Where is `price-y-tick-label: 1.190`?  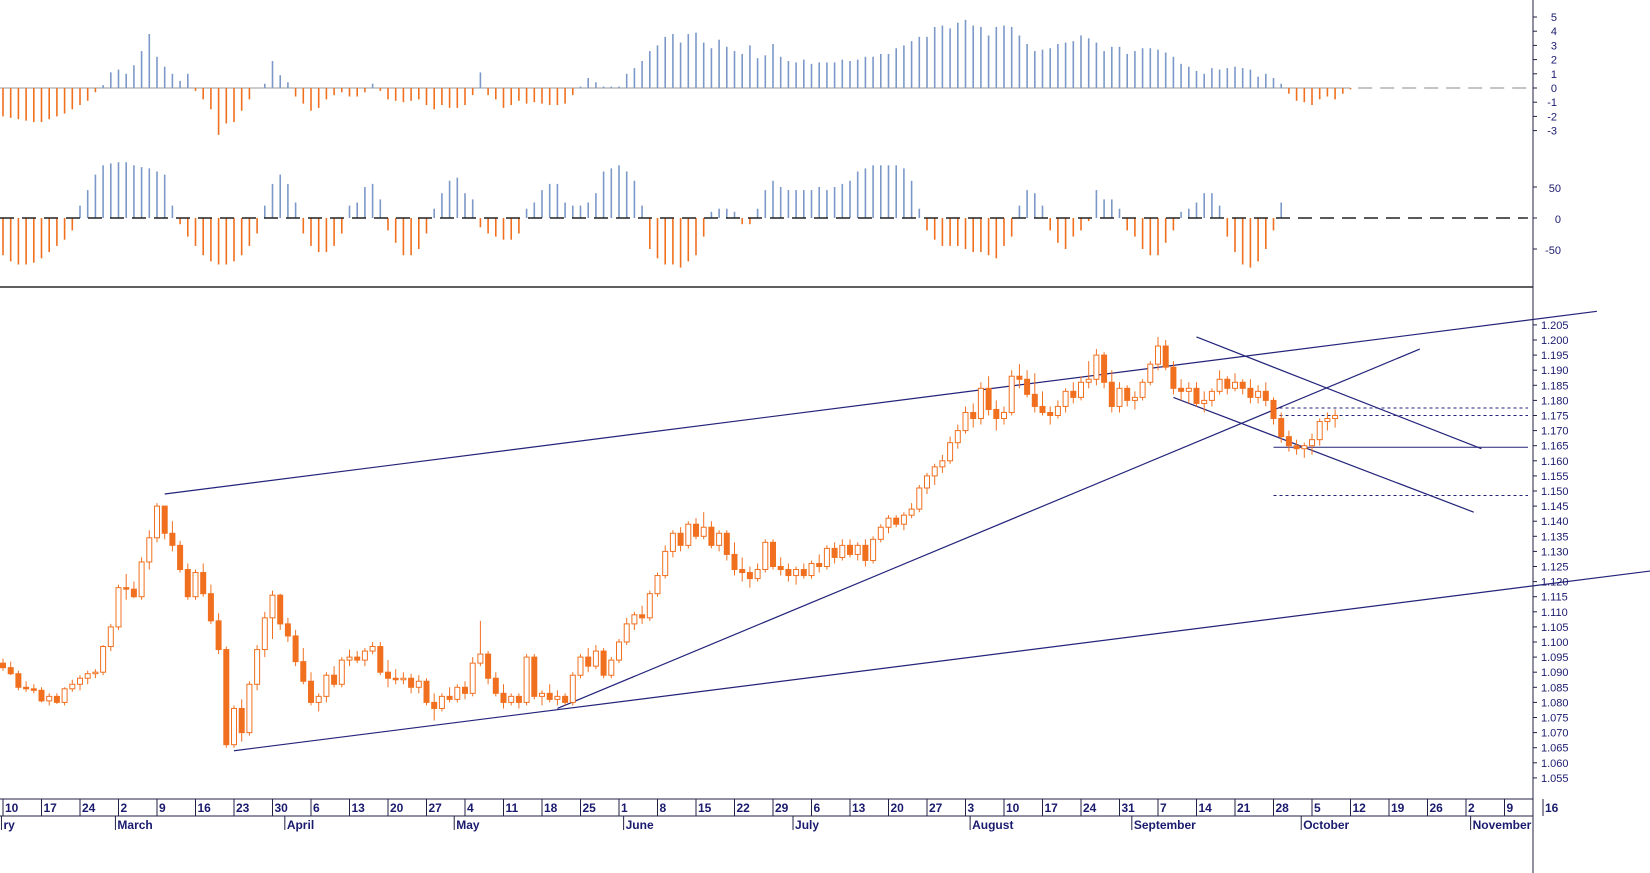
price-y-tick-label: 1.190 is located at coordinates (1555, 371).